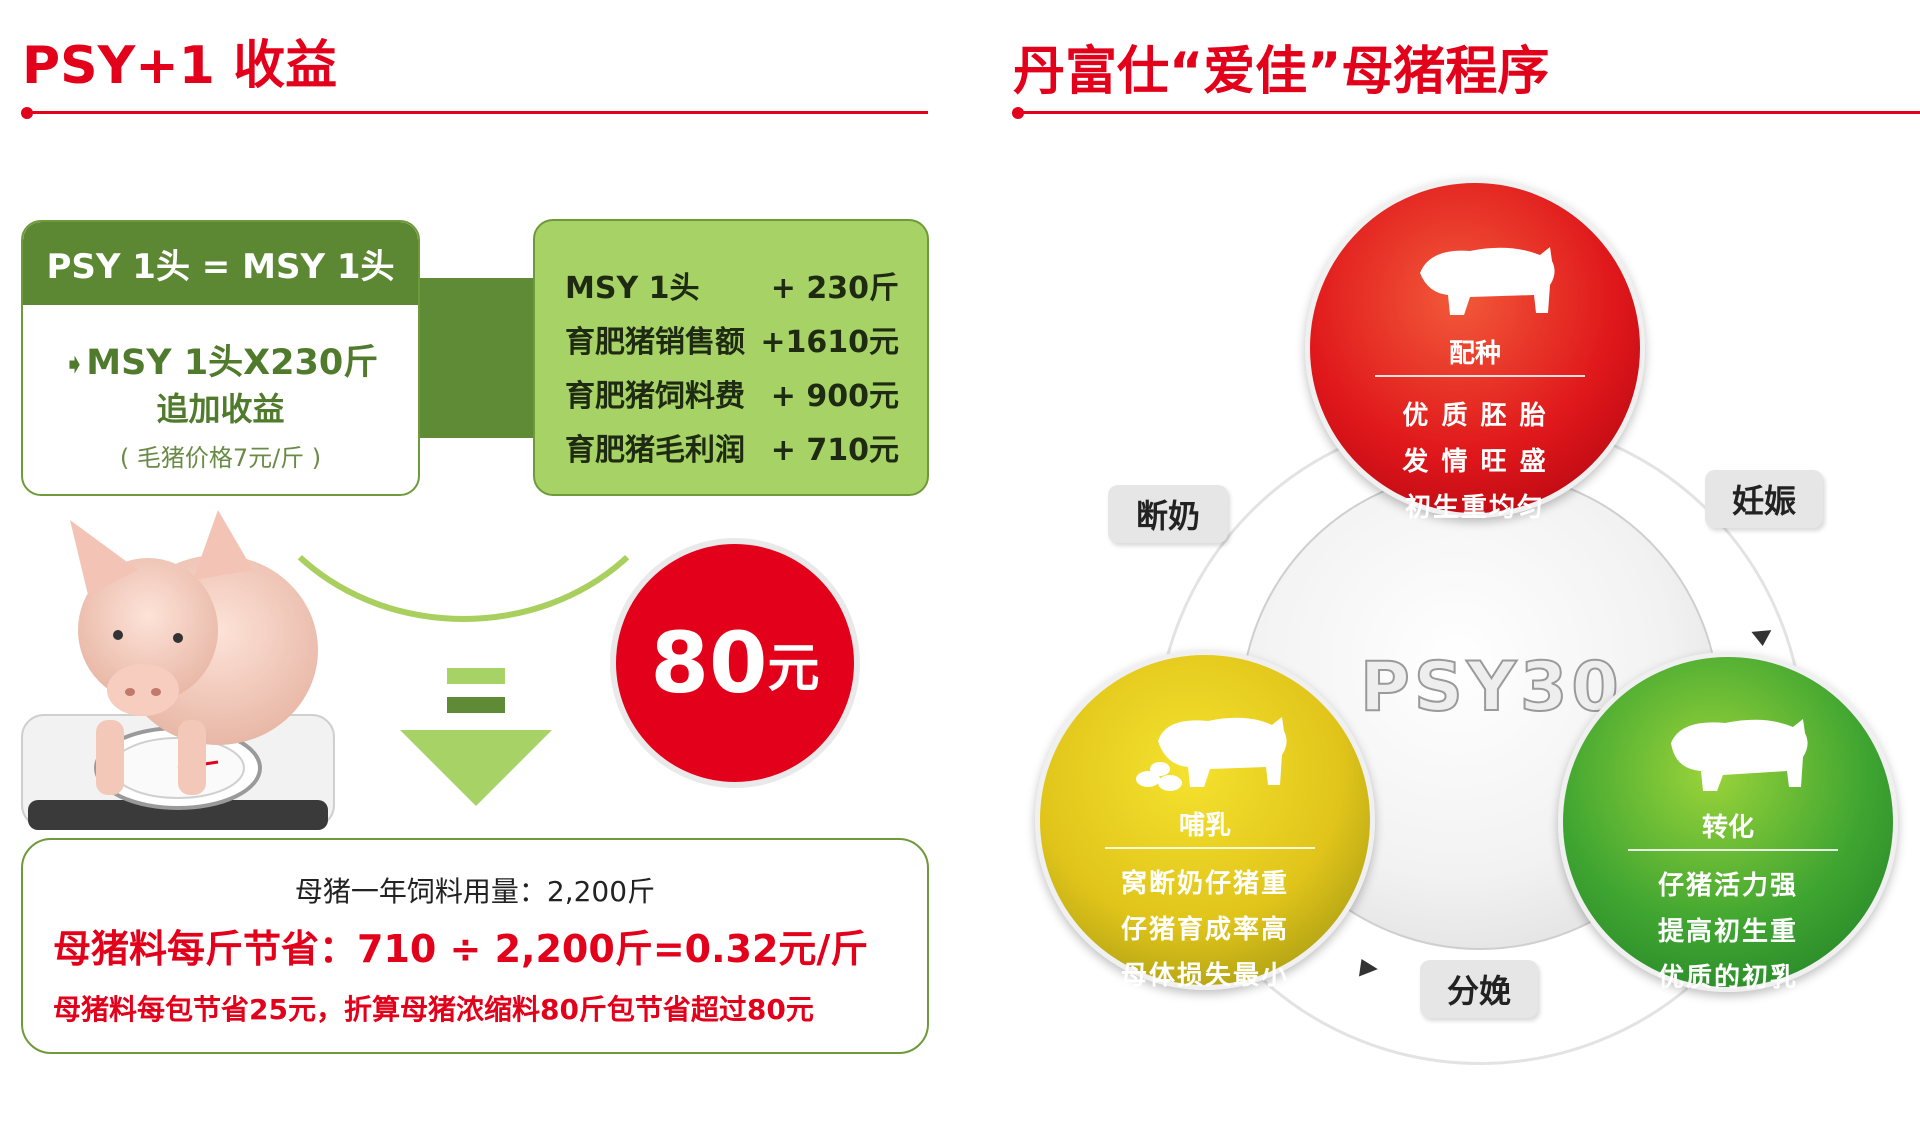 This screenshot has width=1920, height=1132. What do you see at coordinates (1728, 822) in the screenshot?
I see `stage-transition: 转化 仔猪活力强 提高初生重 优质的初乳` at bounding box center [1728, 822].